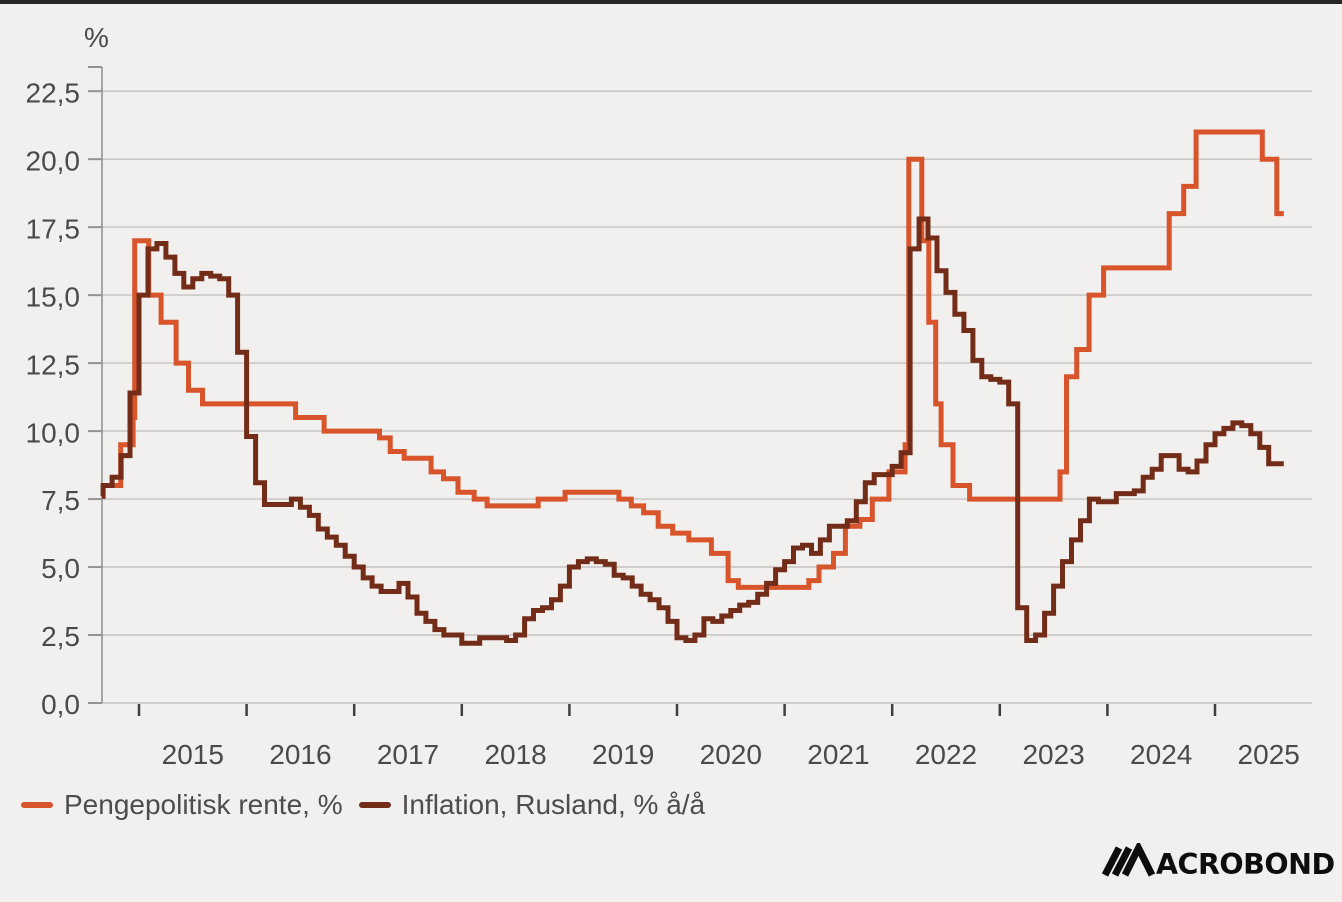 The height and width of the screenshot is (902, 1342). I want to click on x-tick-label: 2019, so click(623, 754).